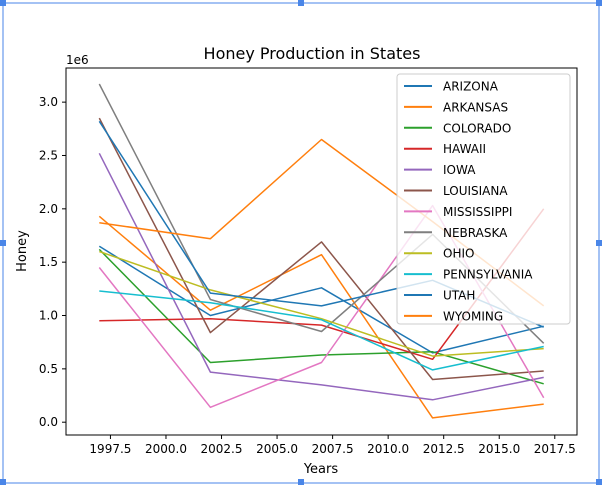 Image resolution: width=616 pixels, height=489 pixels. Describe the element at coordinates (477, 128) in the screenshot. I see `legend-label: COLORADO` at that location.